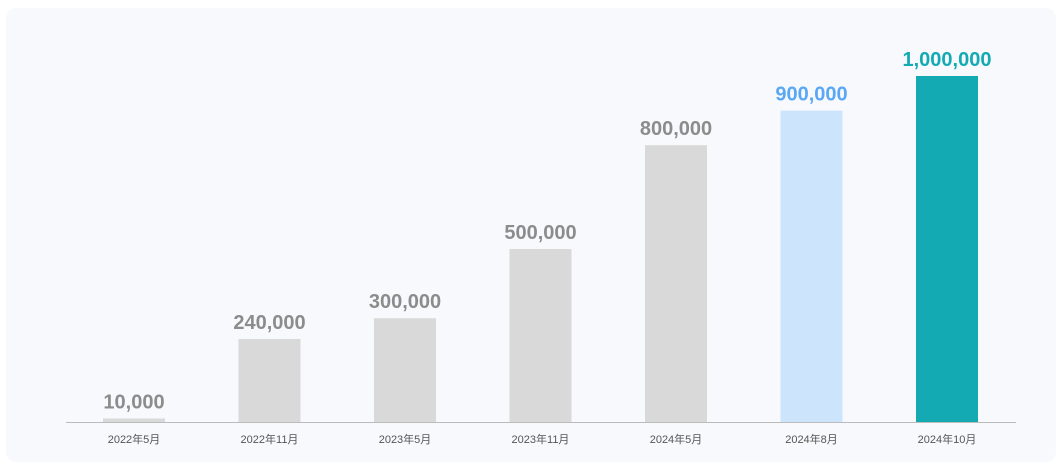 Image resolution: width=1062 pixels, height=468 pixels. What do you see at coordinates (676, 439) in the screenshot?
I see `x-tick-label-5: 2024年5月` at bounding box center [676, 439].